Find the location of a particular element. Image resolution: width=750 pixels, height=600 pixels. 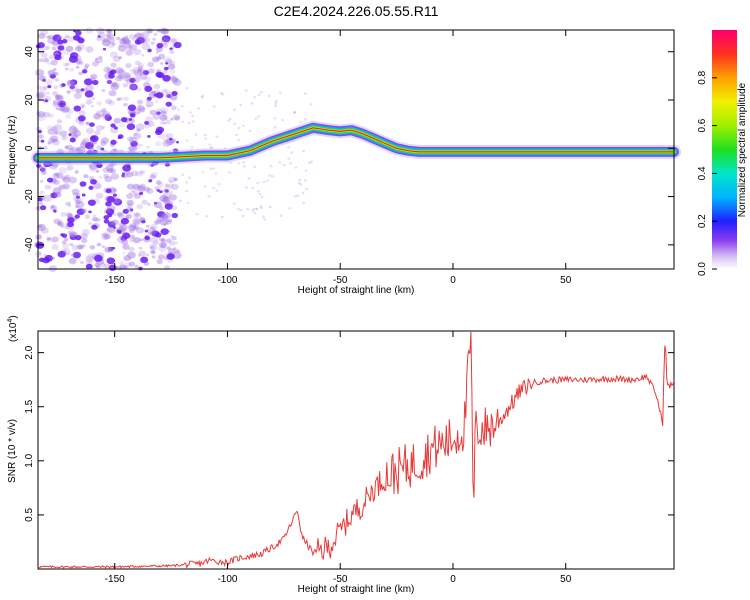

bottom-x-tick-label: 50 is located at coordinates (566, 579).